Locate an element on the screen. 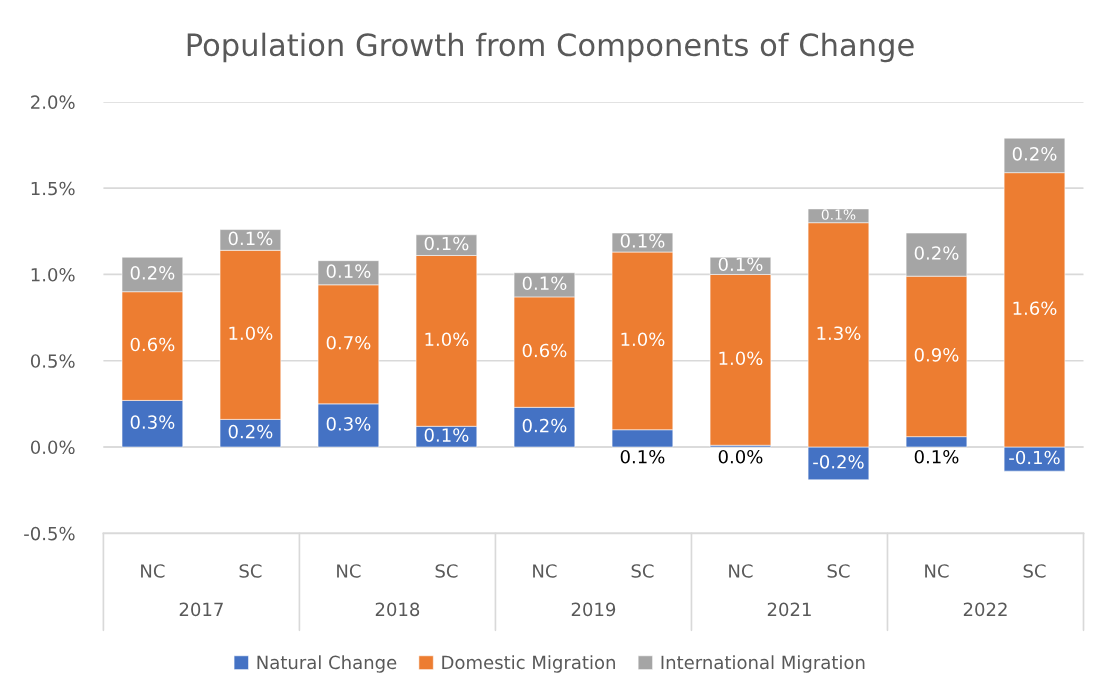 This screenshot has width=1100, height=698. chart-title: Population Growth from Components of Change is located at coordinates (550, 47).